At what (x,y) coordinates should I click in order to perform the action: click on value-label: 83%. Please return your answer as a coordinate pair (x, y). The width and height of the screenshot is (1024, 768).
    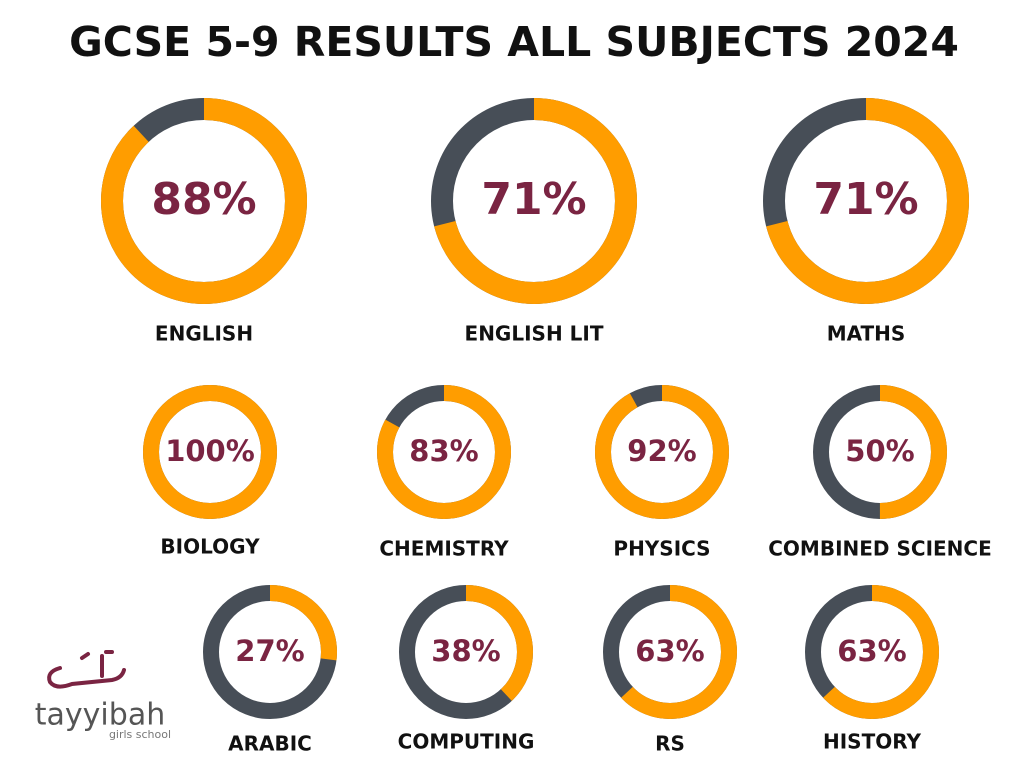
    Looking at the image, I should click on (443, 451).